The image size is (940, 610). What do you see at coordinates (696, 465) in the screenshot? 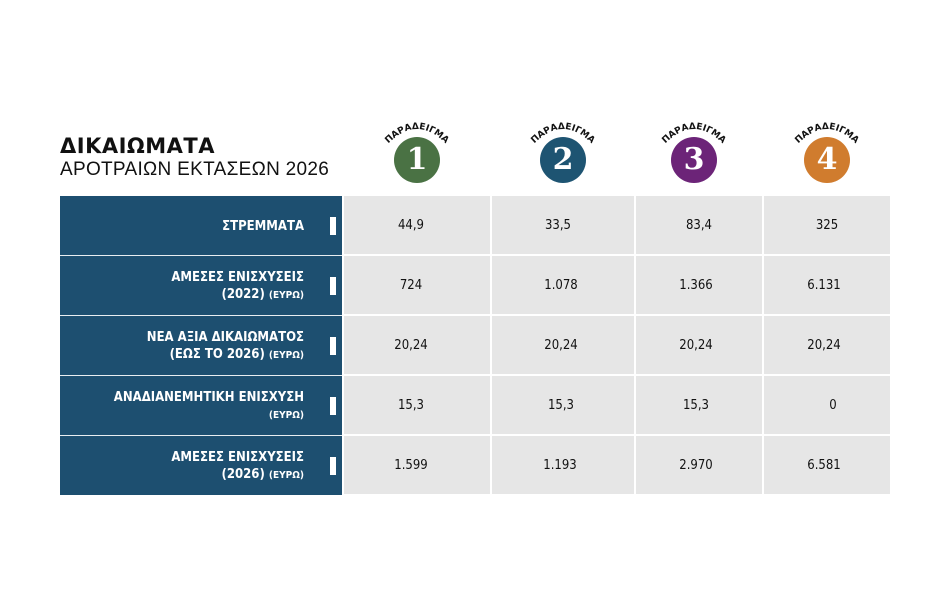
I see `cell-value: 2.970` at bounding box center [696, 465].